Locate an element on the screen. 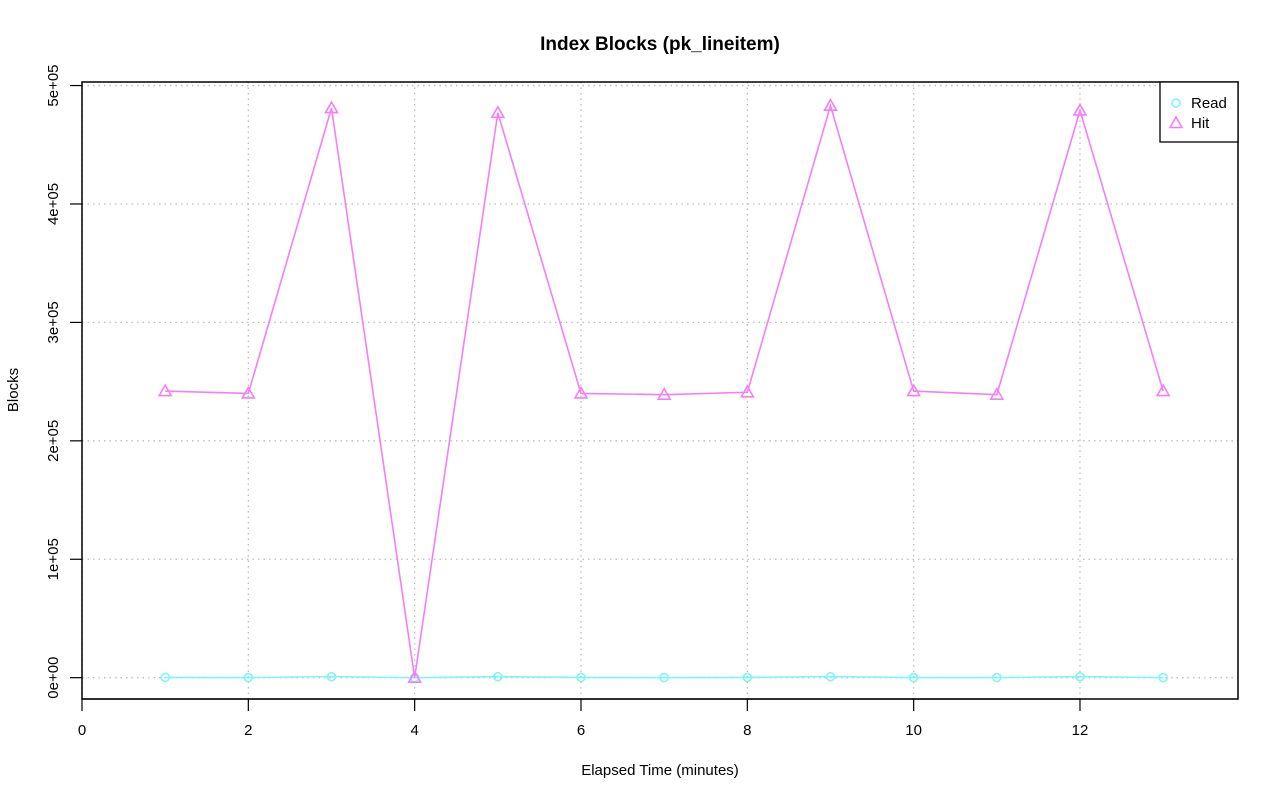 The width and height of the screenshot is (1280, 801). series-line-read is located at coordinates (664, 677).